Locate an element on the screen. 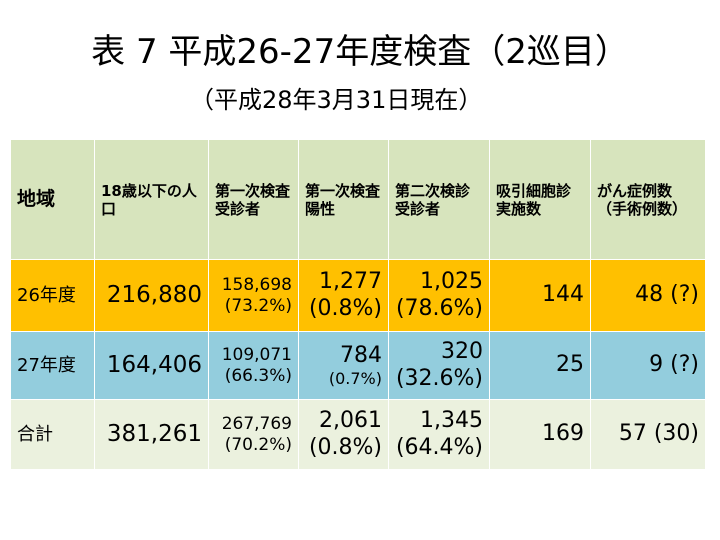  header-cancer: がん症例数（手術例数） is located at coordinates (648, 199).